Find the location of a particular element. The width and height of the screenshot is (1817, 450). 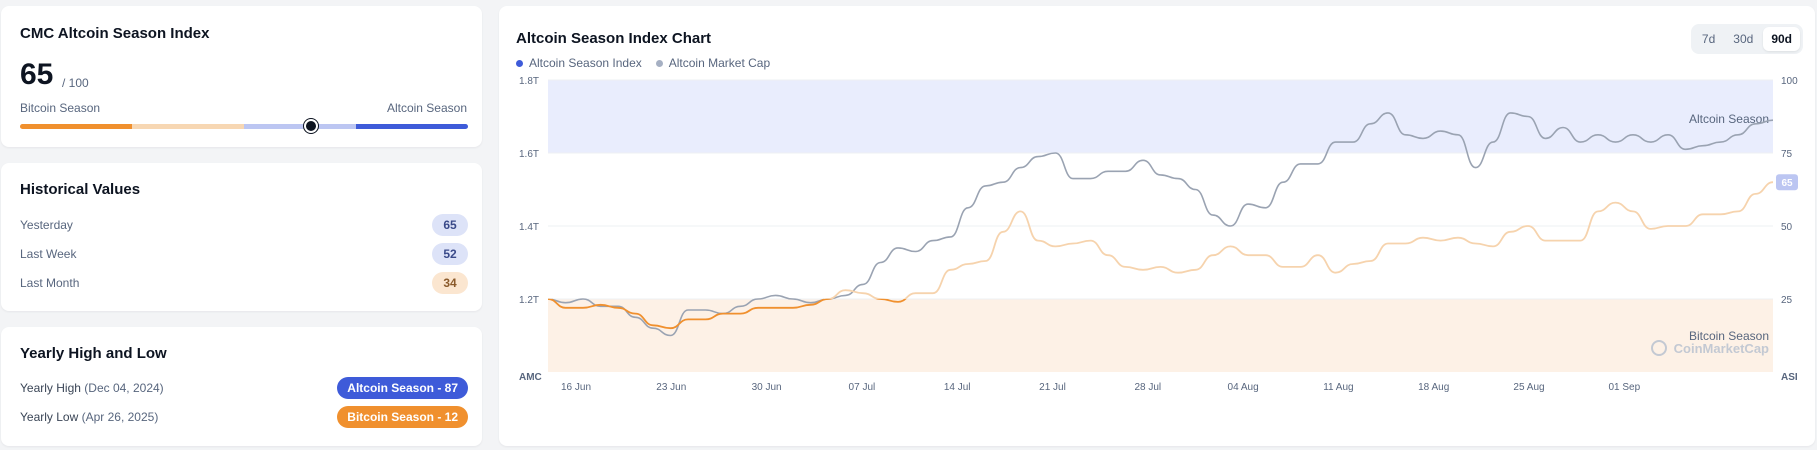

left-axis-tick: 1.2T is located at coordinates (529, 300).